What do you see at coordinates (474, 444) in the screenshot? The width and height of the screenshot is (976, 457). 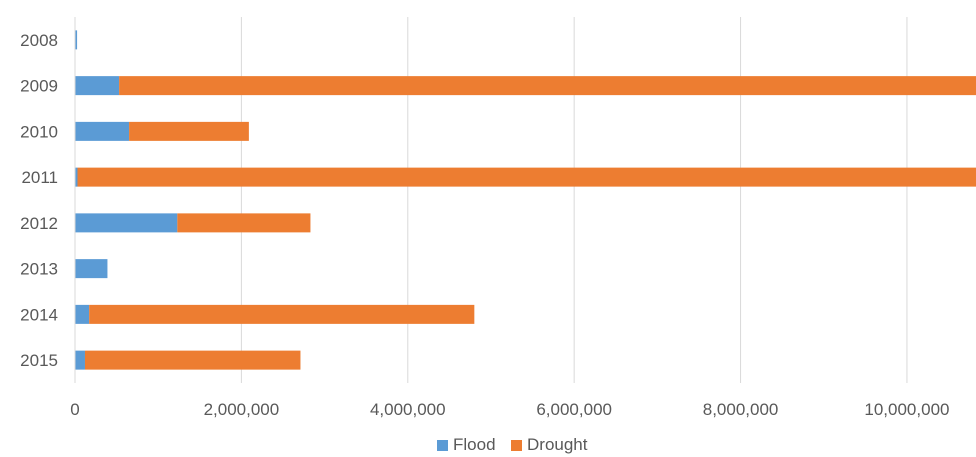 I see `legend-label-flood: Flood` at bounding box center [474, 444].